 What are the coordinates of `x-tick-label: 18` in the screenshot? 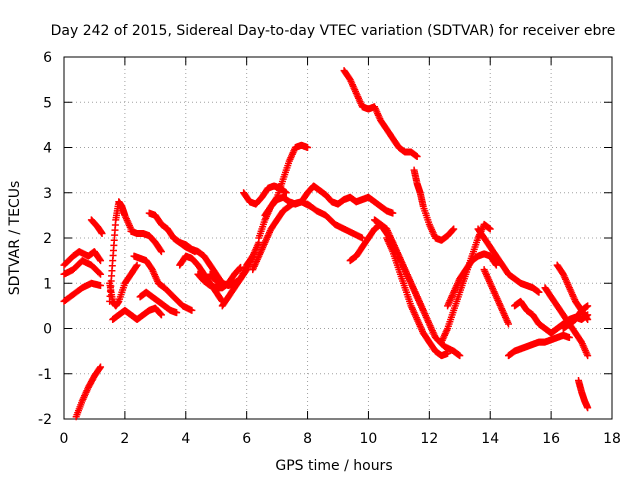 It's located at (612, 439).